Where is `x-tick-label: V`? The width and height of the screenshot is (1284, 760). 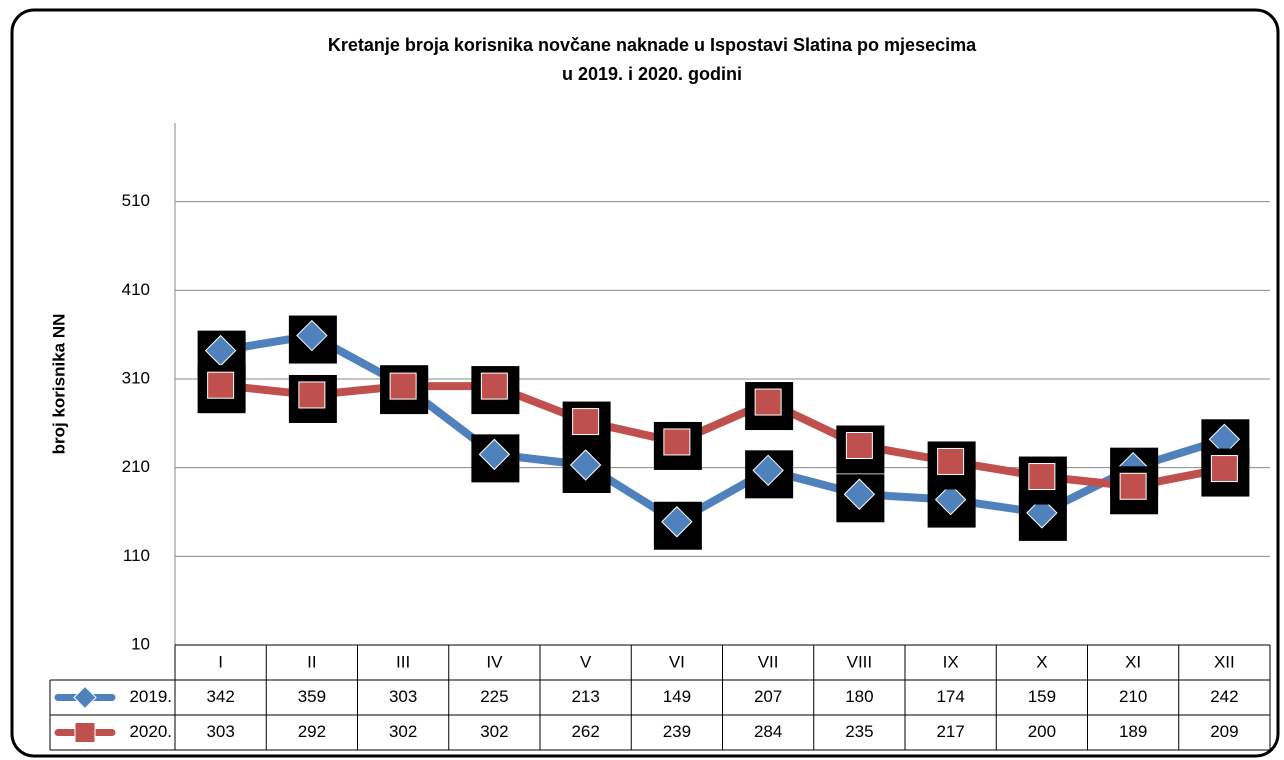
x-tick-label: V is located at coordinates (586, 661).